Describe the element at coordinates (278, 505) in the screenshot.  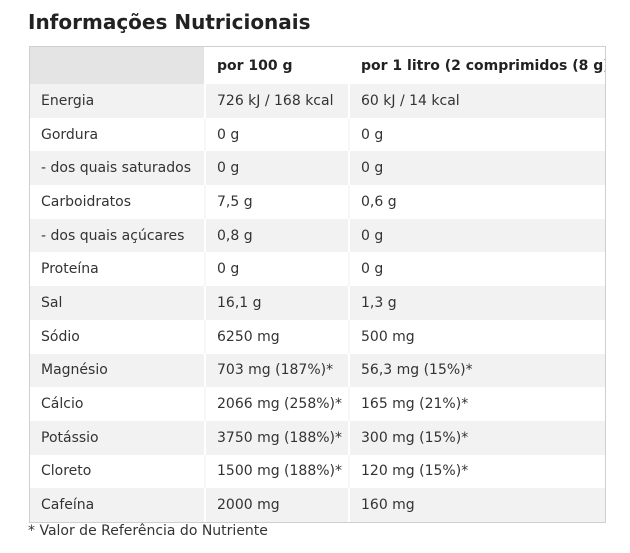
I see `value-per-100g: 2000 mg` at that location.